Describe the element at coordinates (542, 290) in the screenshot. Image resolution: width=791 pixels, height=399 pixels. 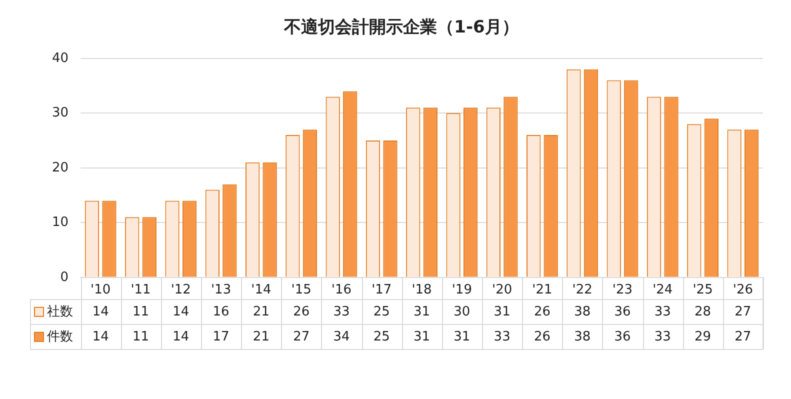
I see `x-tick-label: '21` at that location.